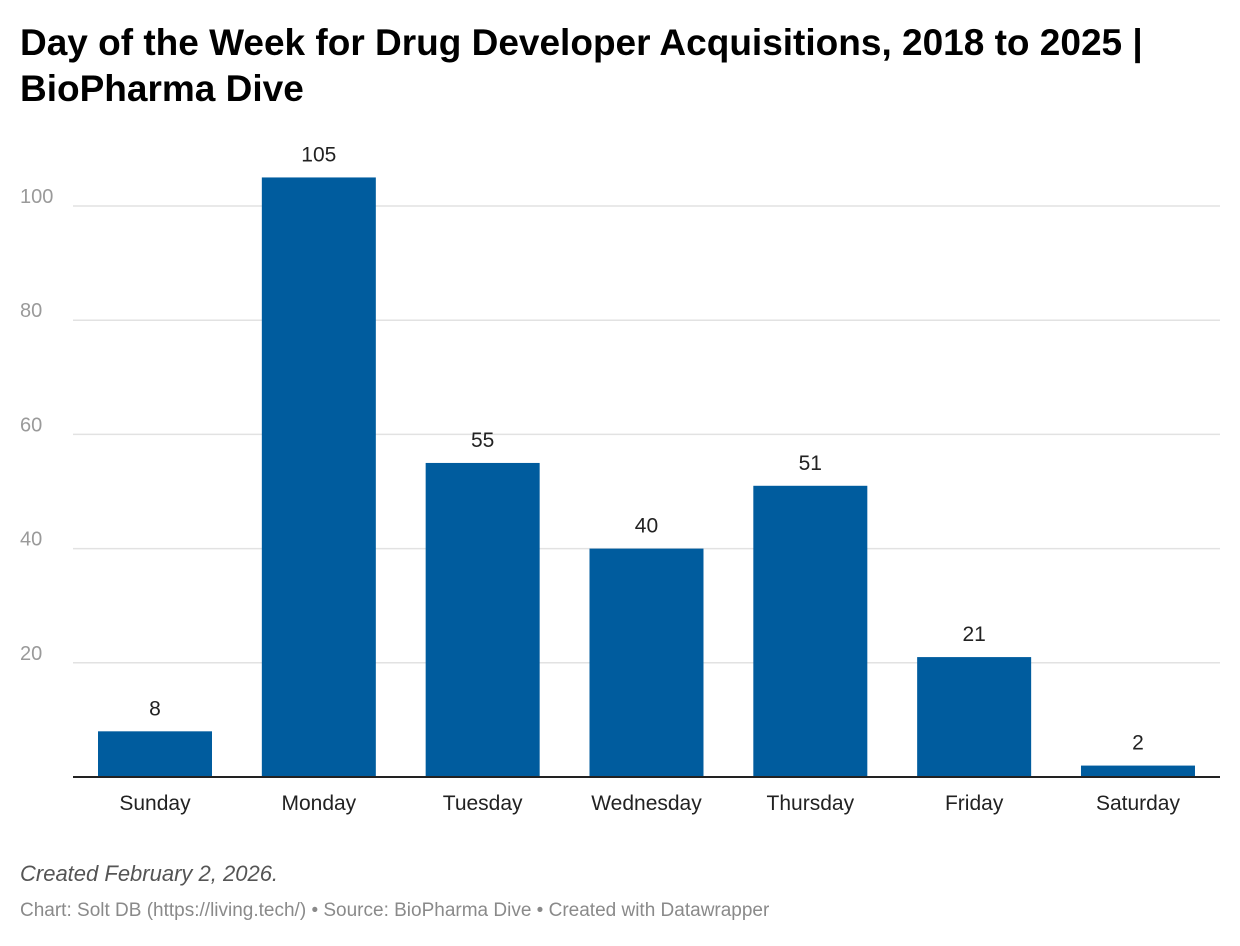  Describe the element at coordinates (318, 154) in the screenshot. I see `bar-value-label: 105` at that location.